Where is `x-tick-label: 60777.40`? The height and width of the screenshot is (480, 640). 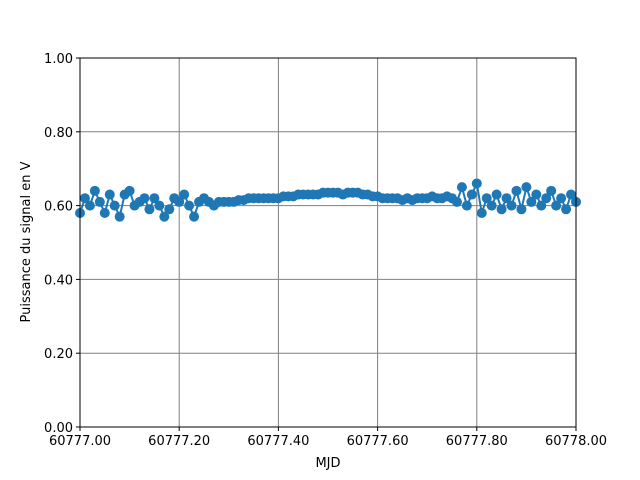 x-tick-label: 60777.40 is located at coordinates (278, 441).